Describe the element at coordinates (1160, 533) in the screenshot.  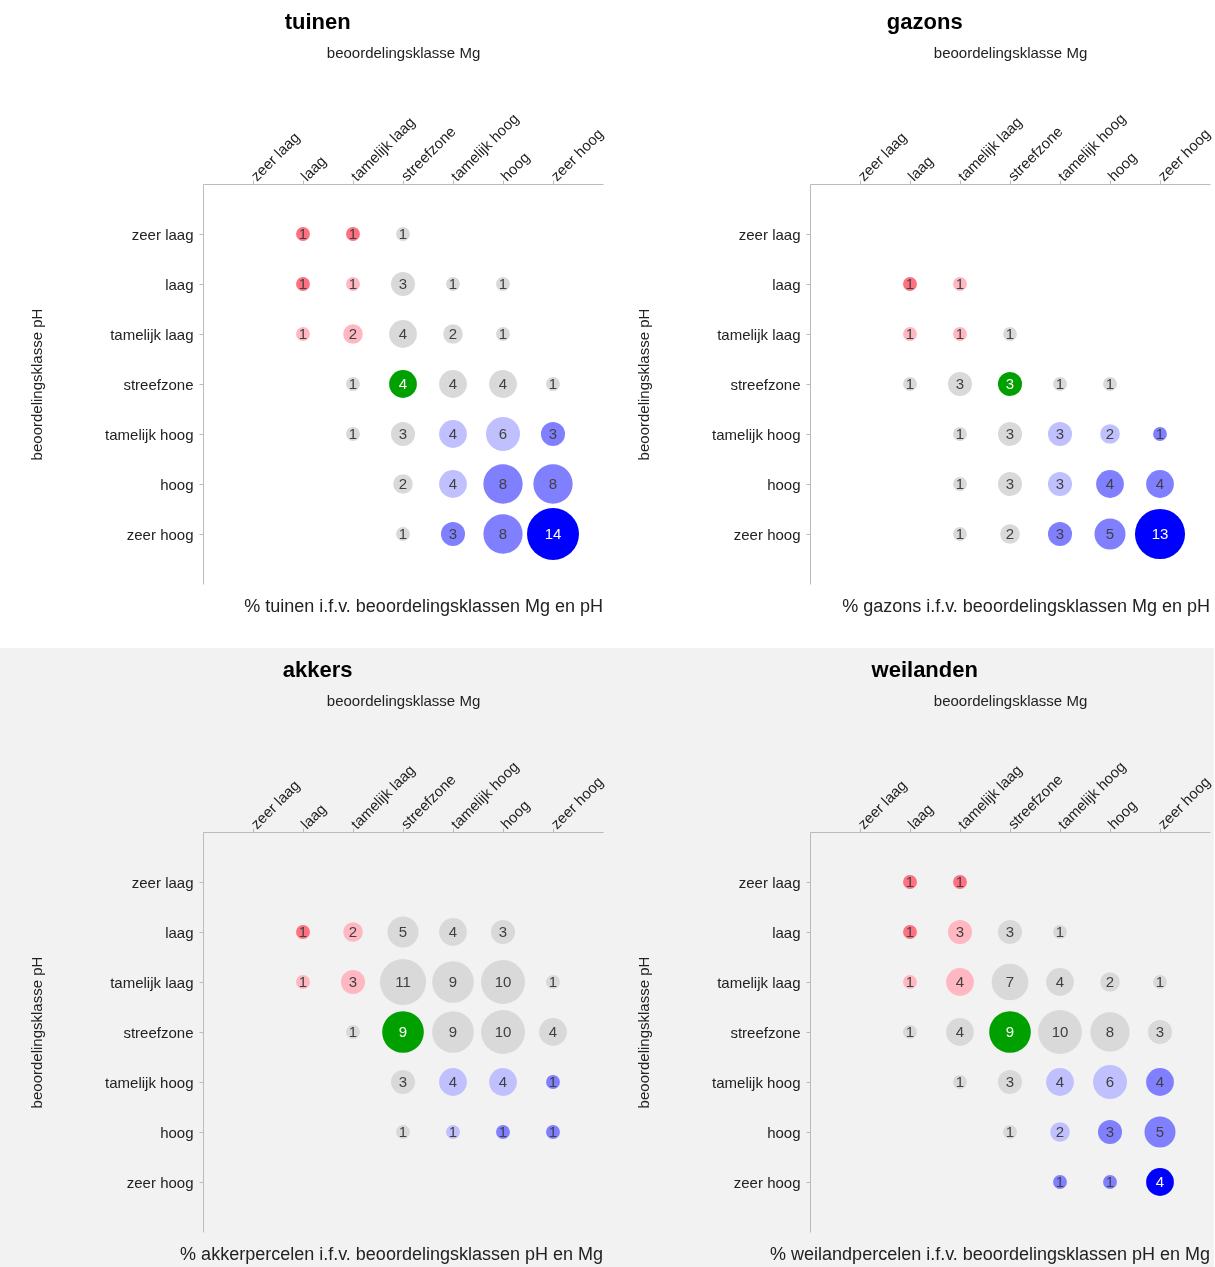
I see `data-label: 13` at that location.